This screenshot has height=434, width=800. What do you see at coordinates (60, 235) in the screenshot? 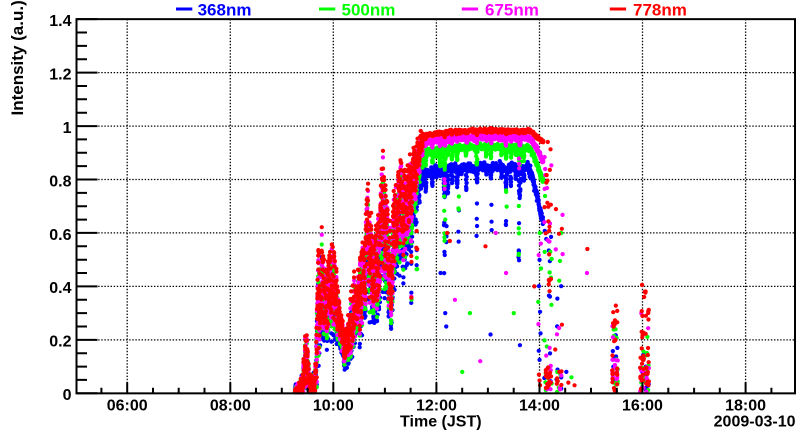
I see `svg-text: 0.6` at bounding box center [60, 235].